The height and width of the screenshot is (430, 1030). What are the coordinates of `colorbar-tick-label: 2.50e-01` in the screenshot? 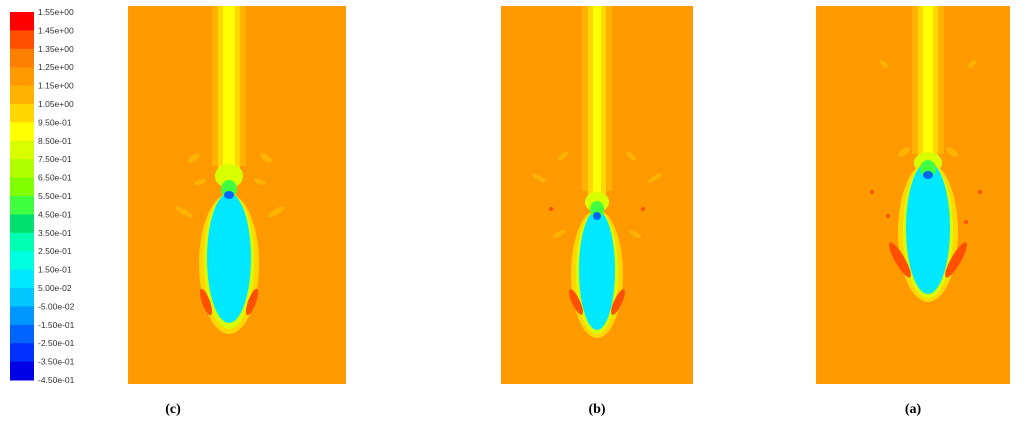 It's located at (55, 251).